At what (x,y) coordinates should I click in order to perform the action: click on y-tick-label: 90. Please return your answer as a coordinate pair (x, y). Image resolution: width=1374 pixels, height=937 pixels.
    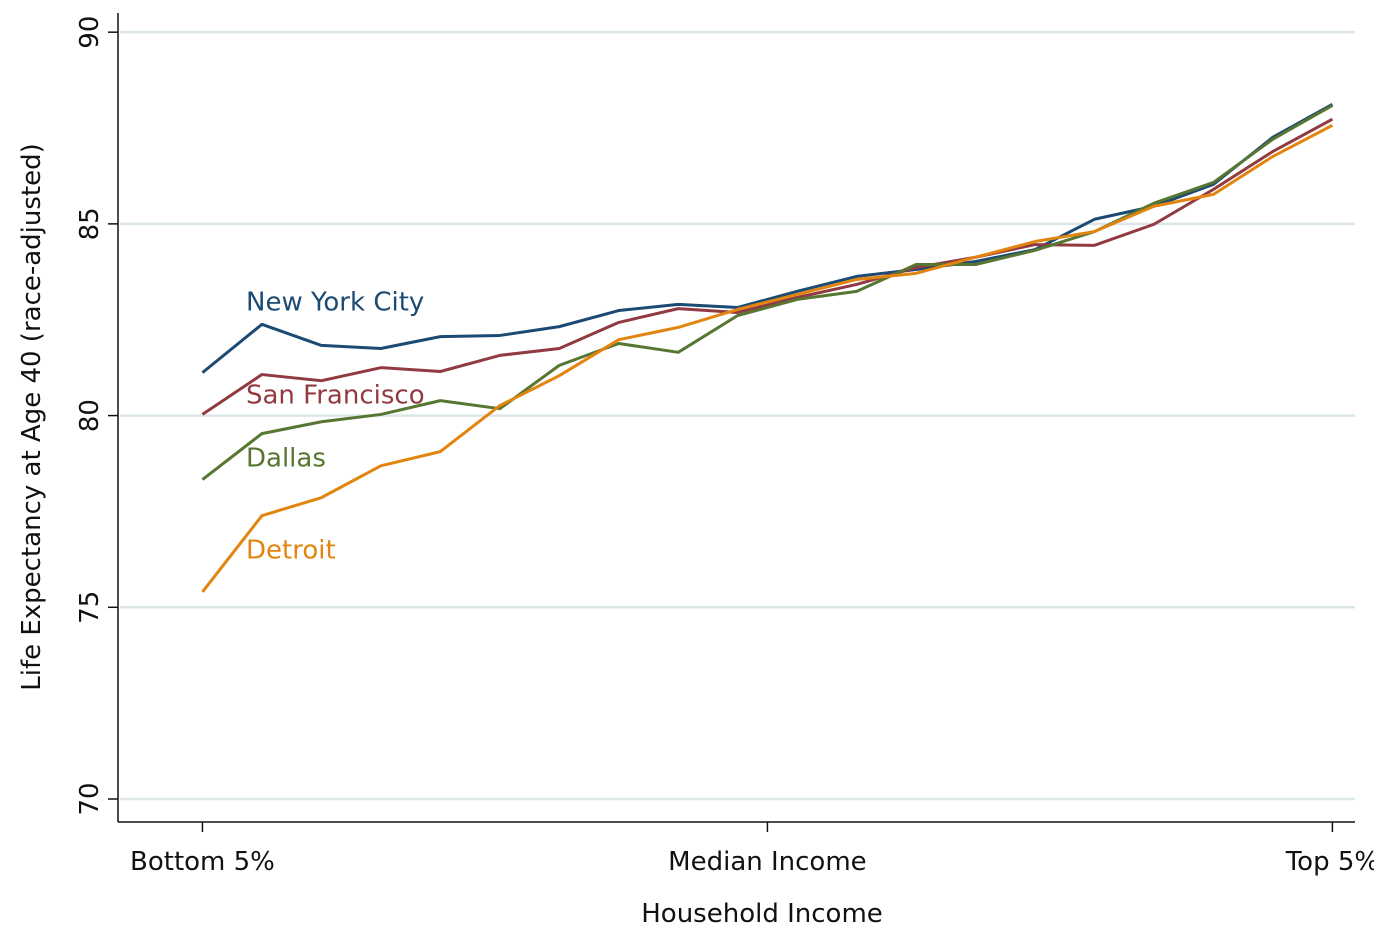
    Looking at the image, I should click on (90, 32).